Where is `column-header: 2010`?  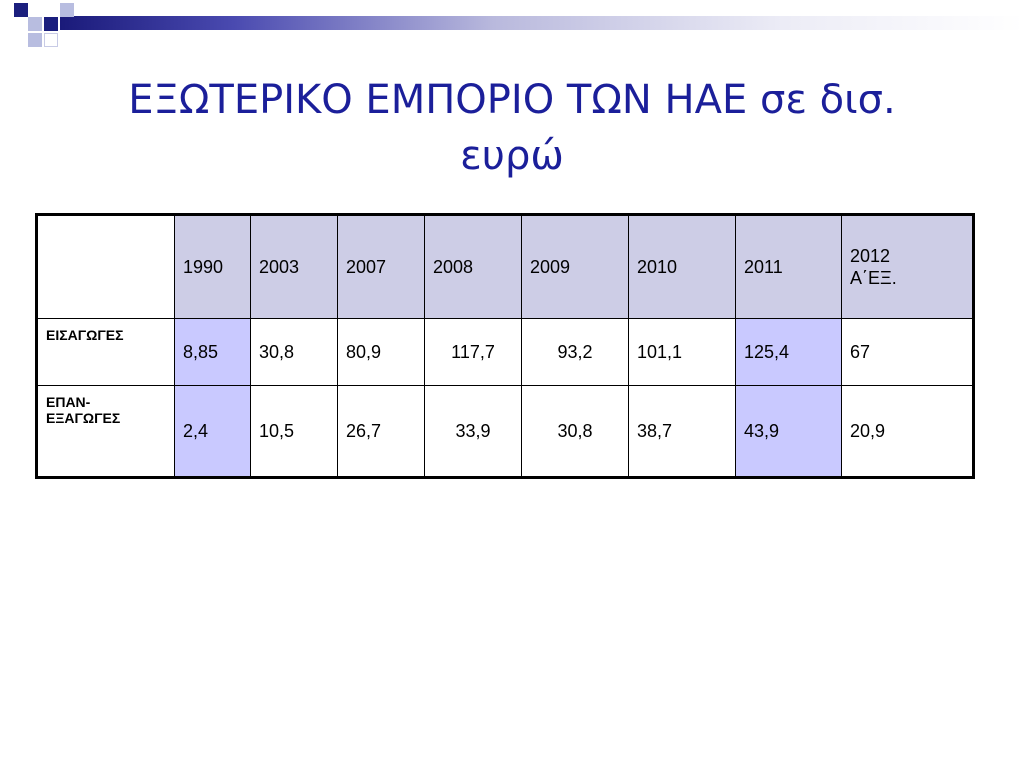
column-header: 2010 is located at coordinates (682, 266).